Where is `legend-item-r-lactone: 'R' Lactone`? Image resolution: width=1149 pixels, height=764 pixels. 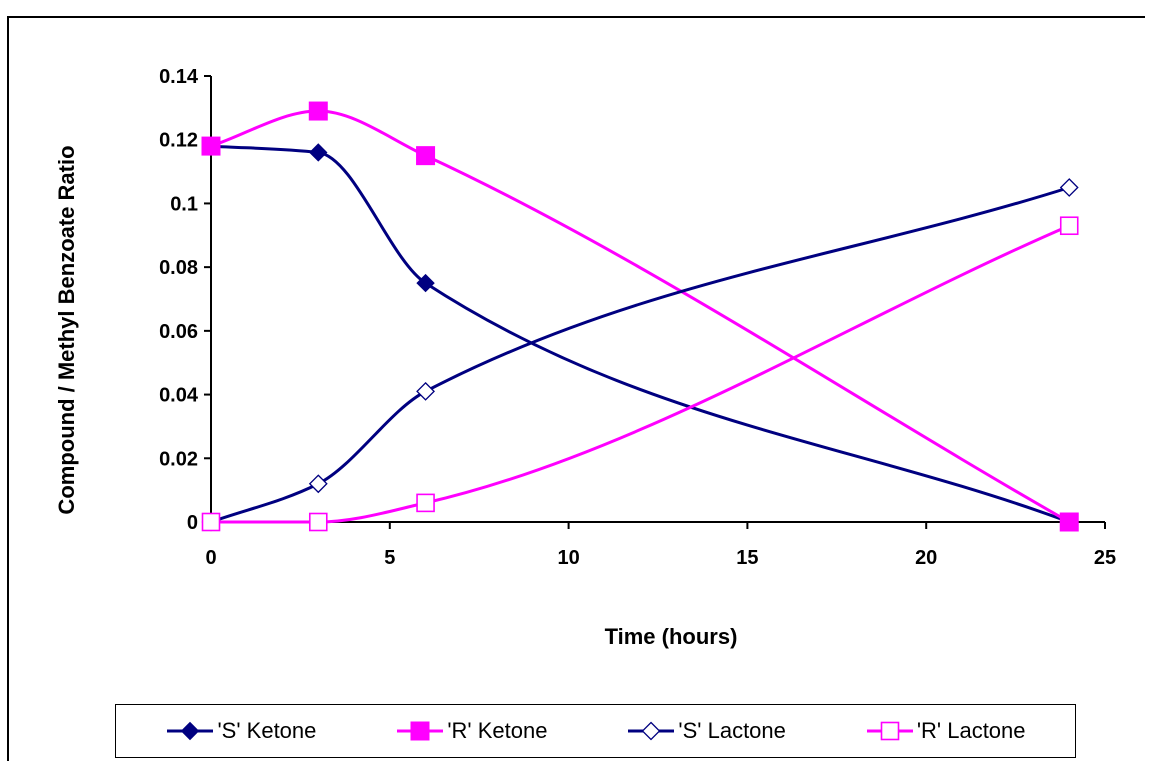
legend-item-r-lactone: 'R' Lactone is located at coordinates (945, 731).